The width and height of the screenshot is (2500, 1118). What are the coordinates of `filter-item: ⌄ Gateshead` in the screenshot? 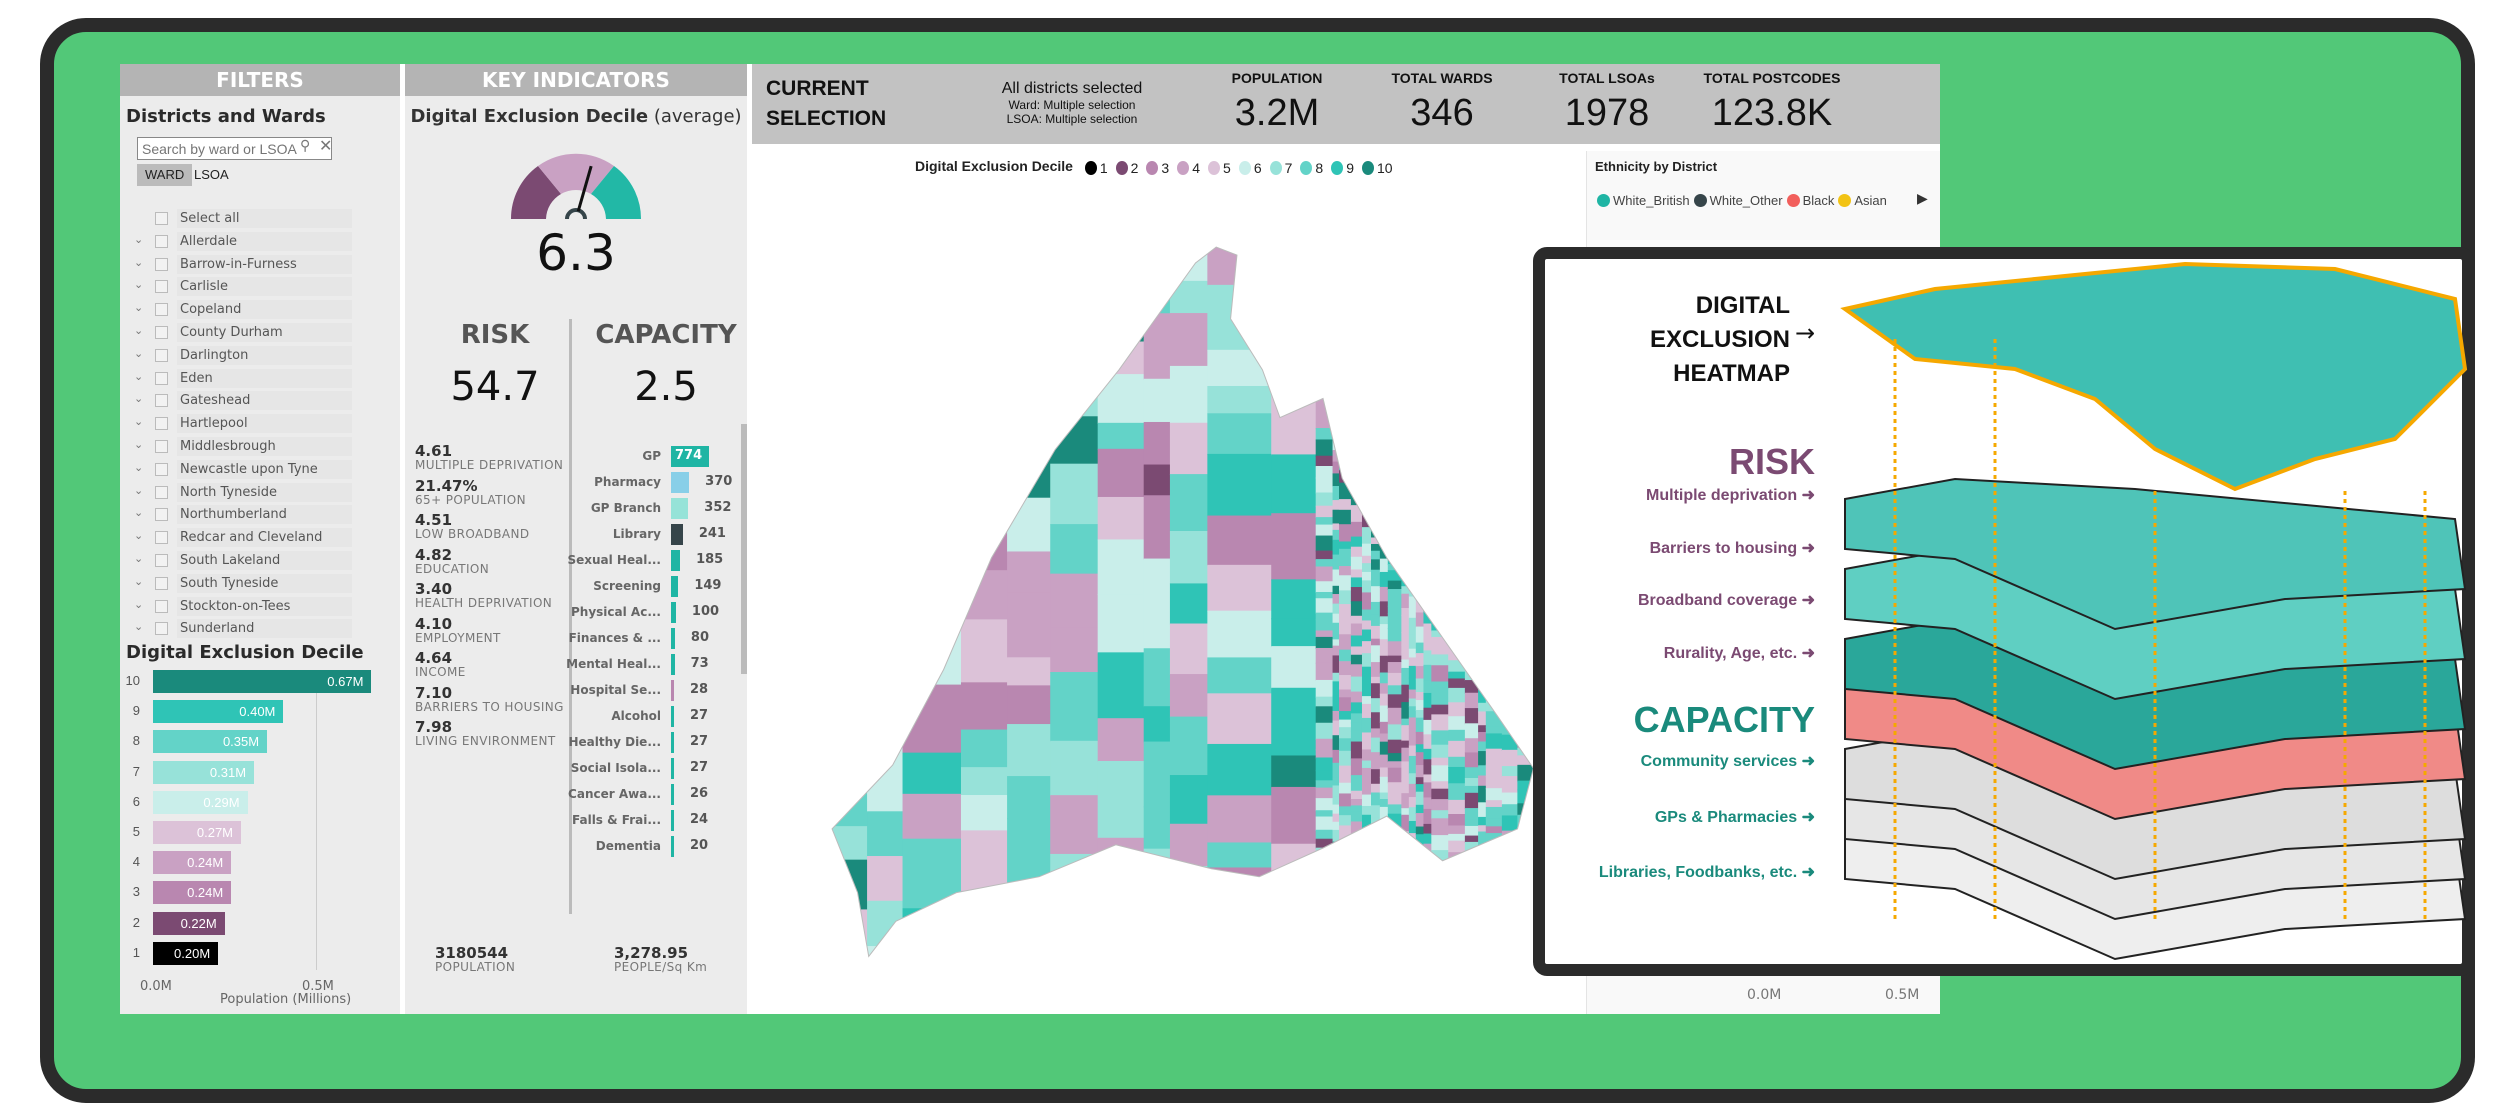 It's located at (242, 401).